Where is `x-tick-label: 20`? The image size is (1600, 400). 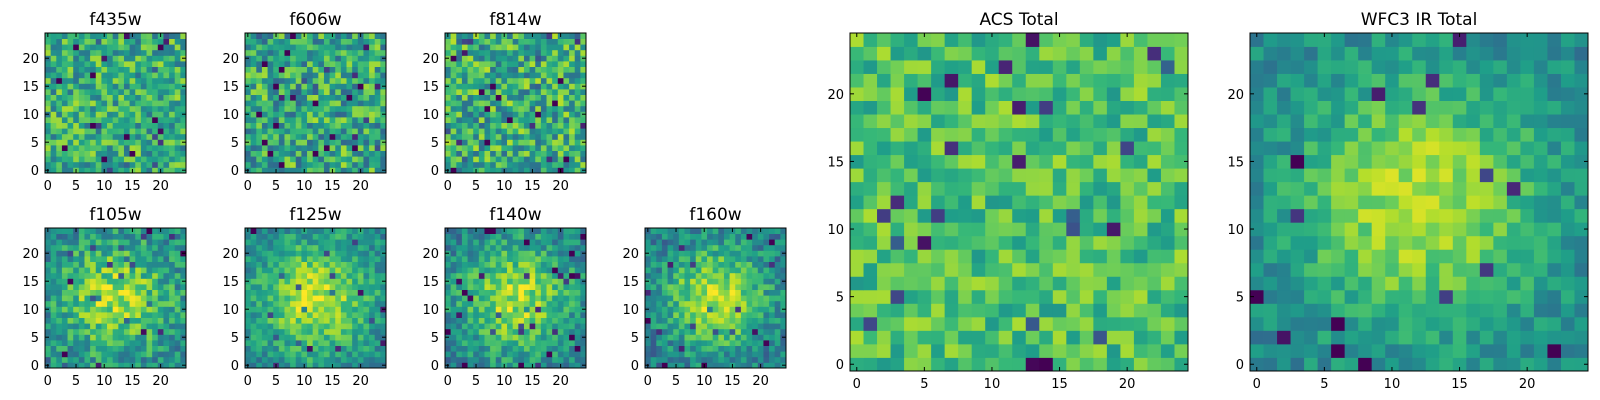
x-tick-label: 20 is located at coordinates (560, 186).